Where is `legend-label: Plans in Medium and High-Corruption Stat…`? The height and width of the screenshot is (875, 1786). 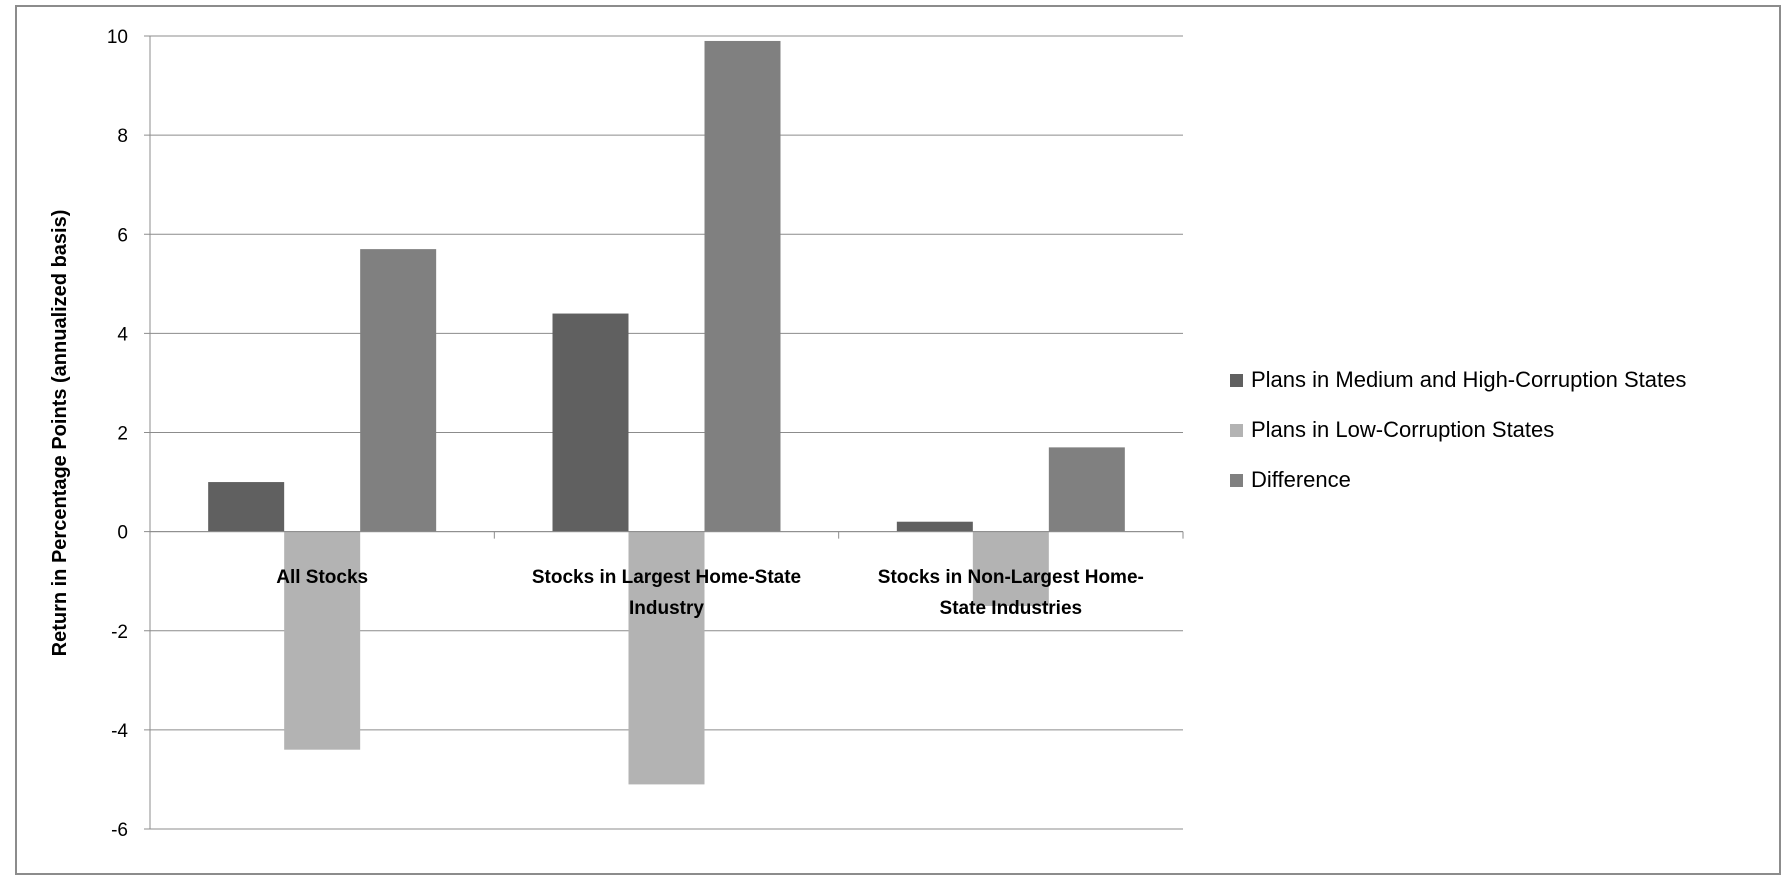
legend-label: Plans in Medium and High-Corruption Stat… is located at coordinates (1468, 379).